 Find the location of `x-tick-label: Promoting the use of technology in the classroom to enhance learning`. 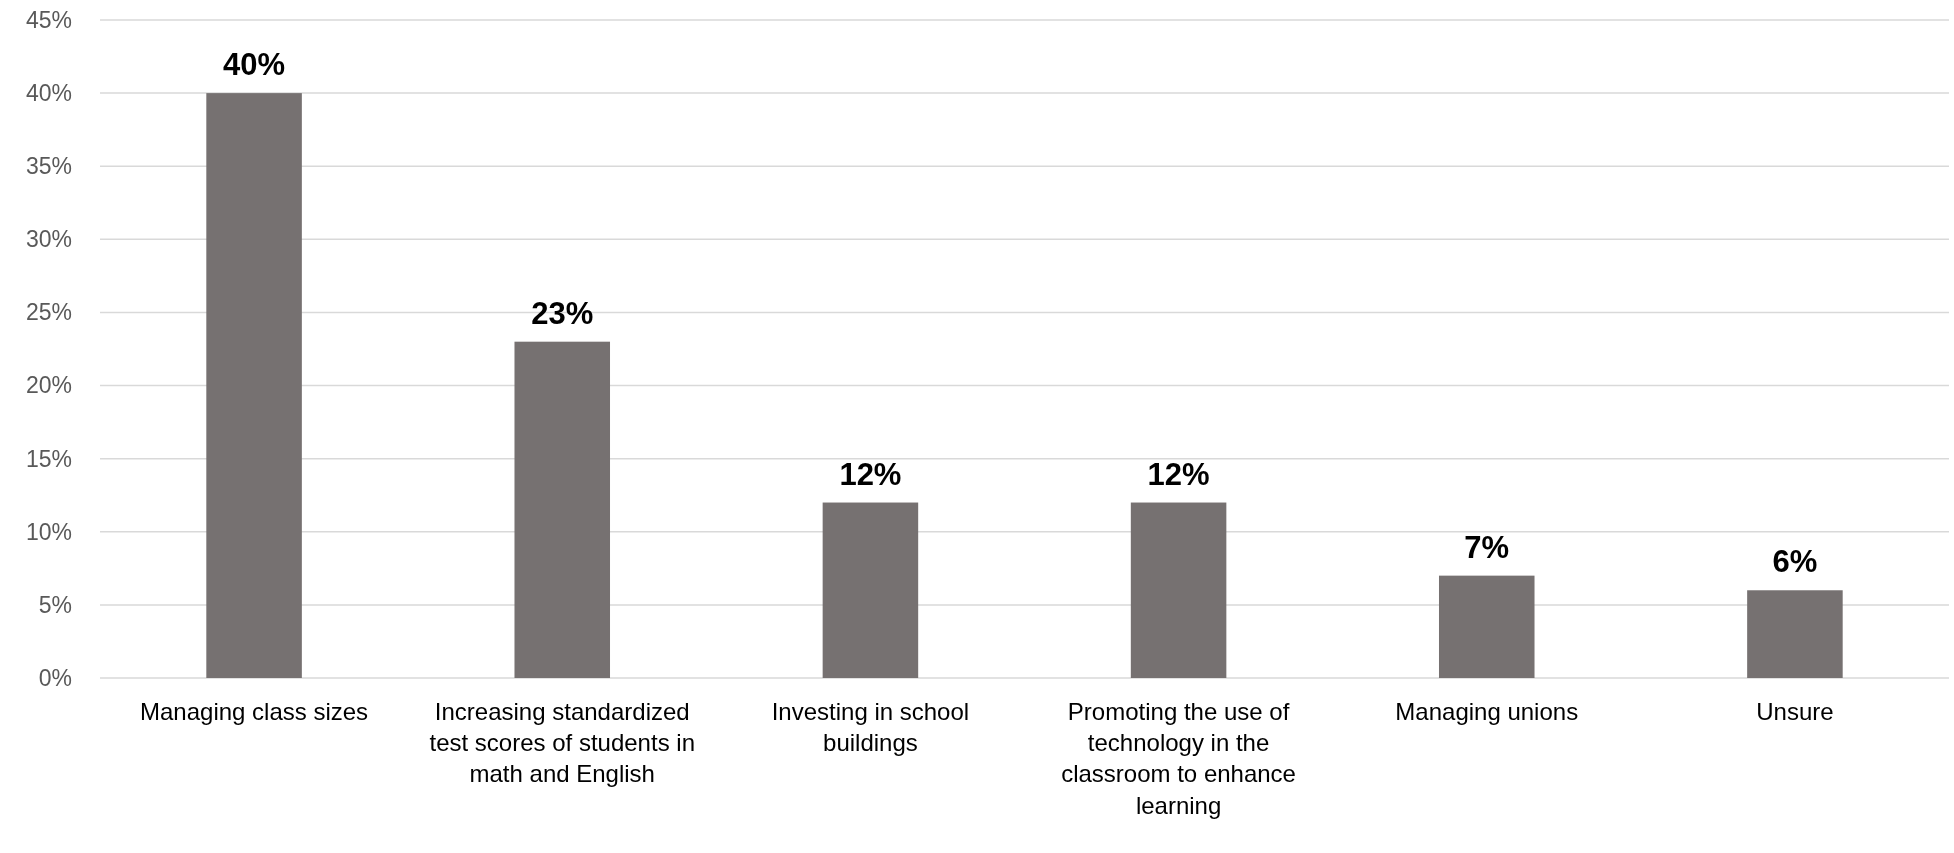

x-tick-label: Promoting the use of technology in the classroom to enhance learning is located at coordinates (1178, 758).